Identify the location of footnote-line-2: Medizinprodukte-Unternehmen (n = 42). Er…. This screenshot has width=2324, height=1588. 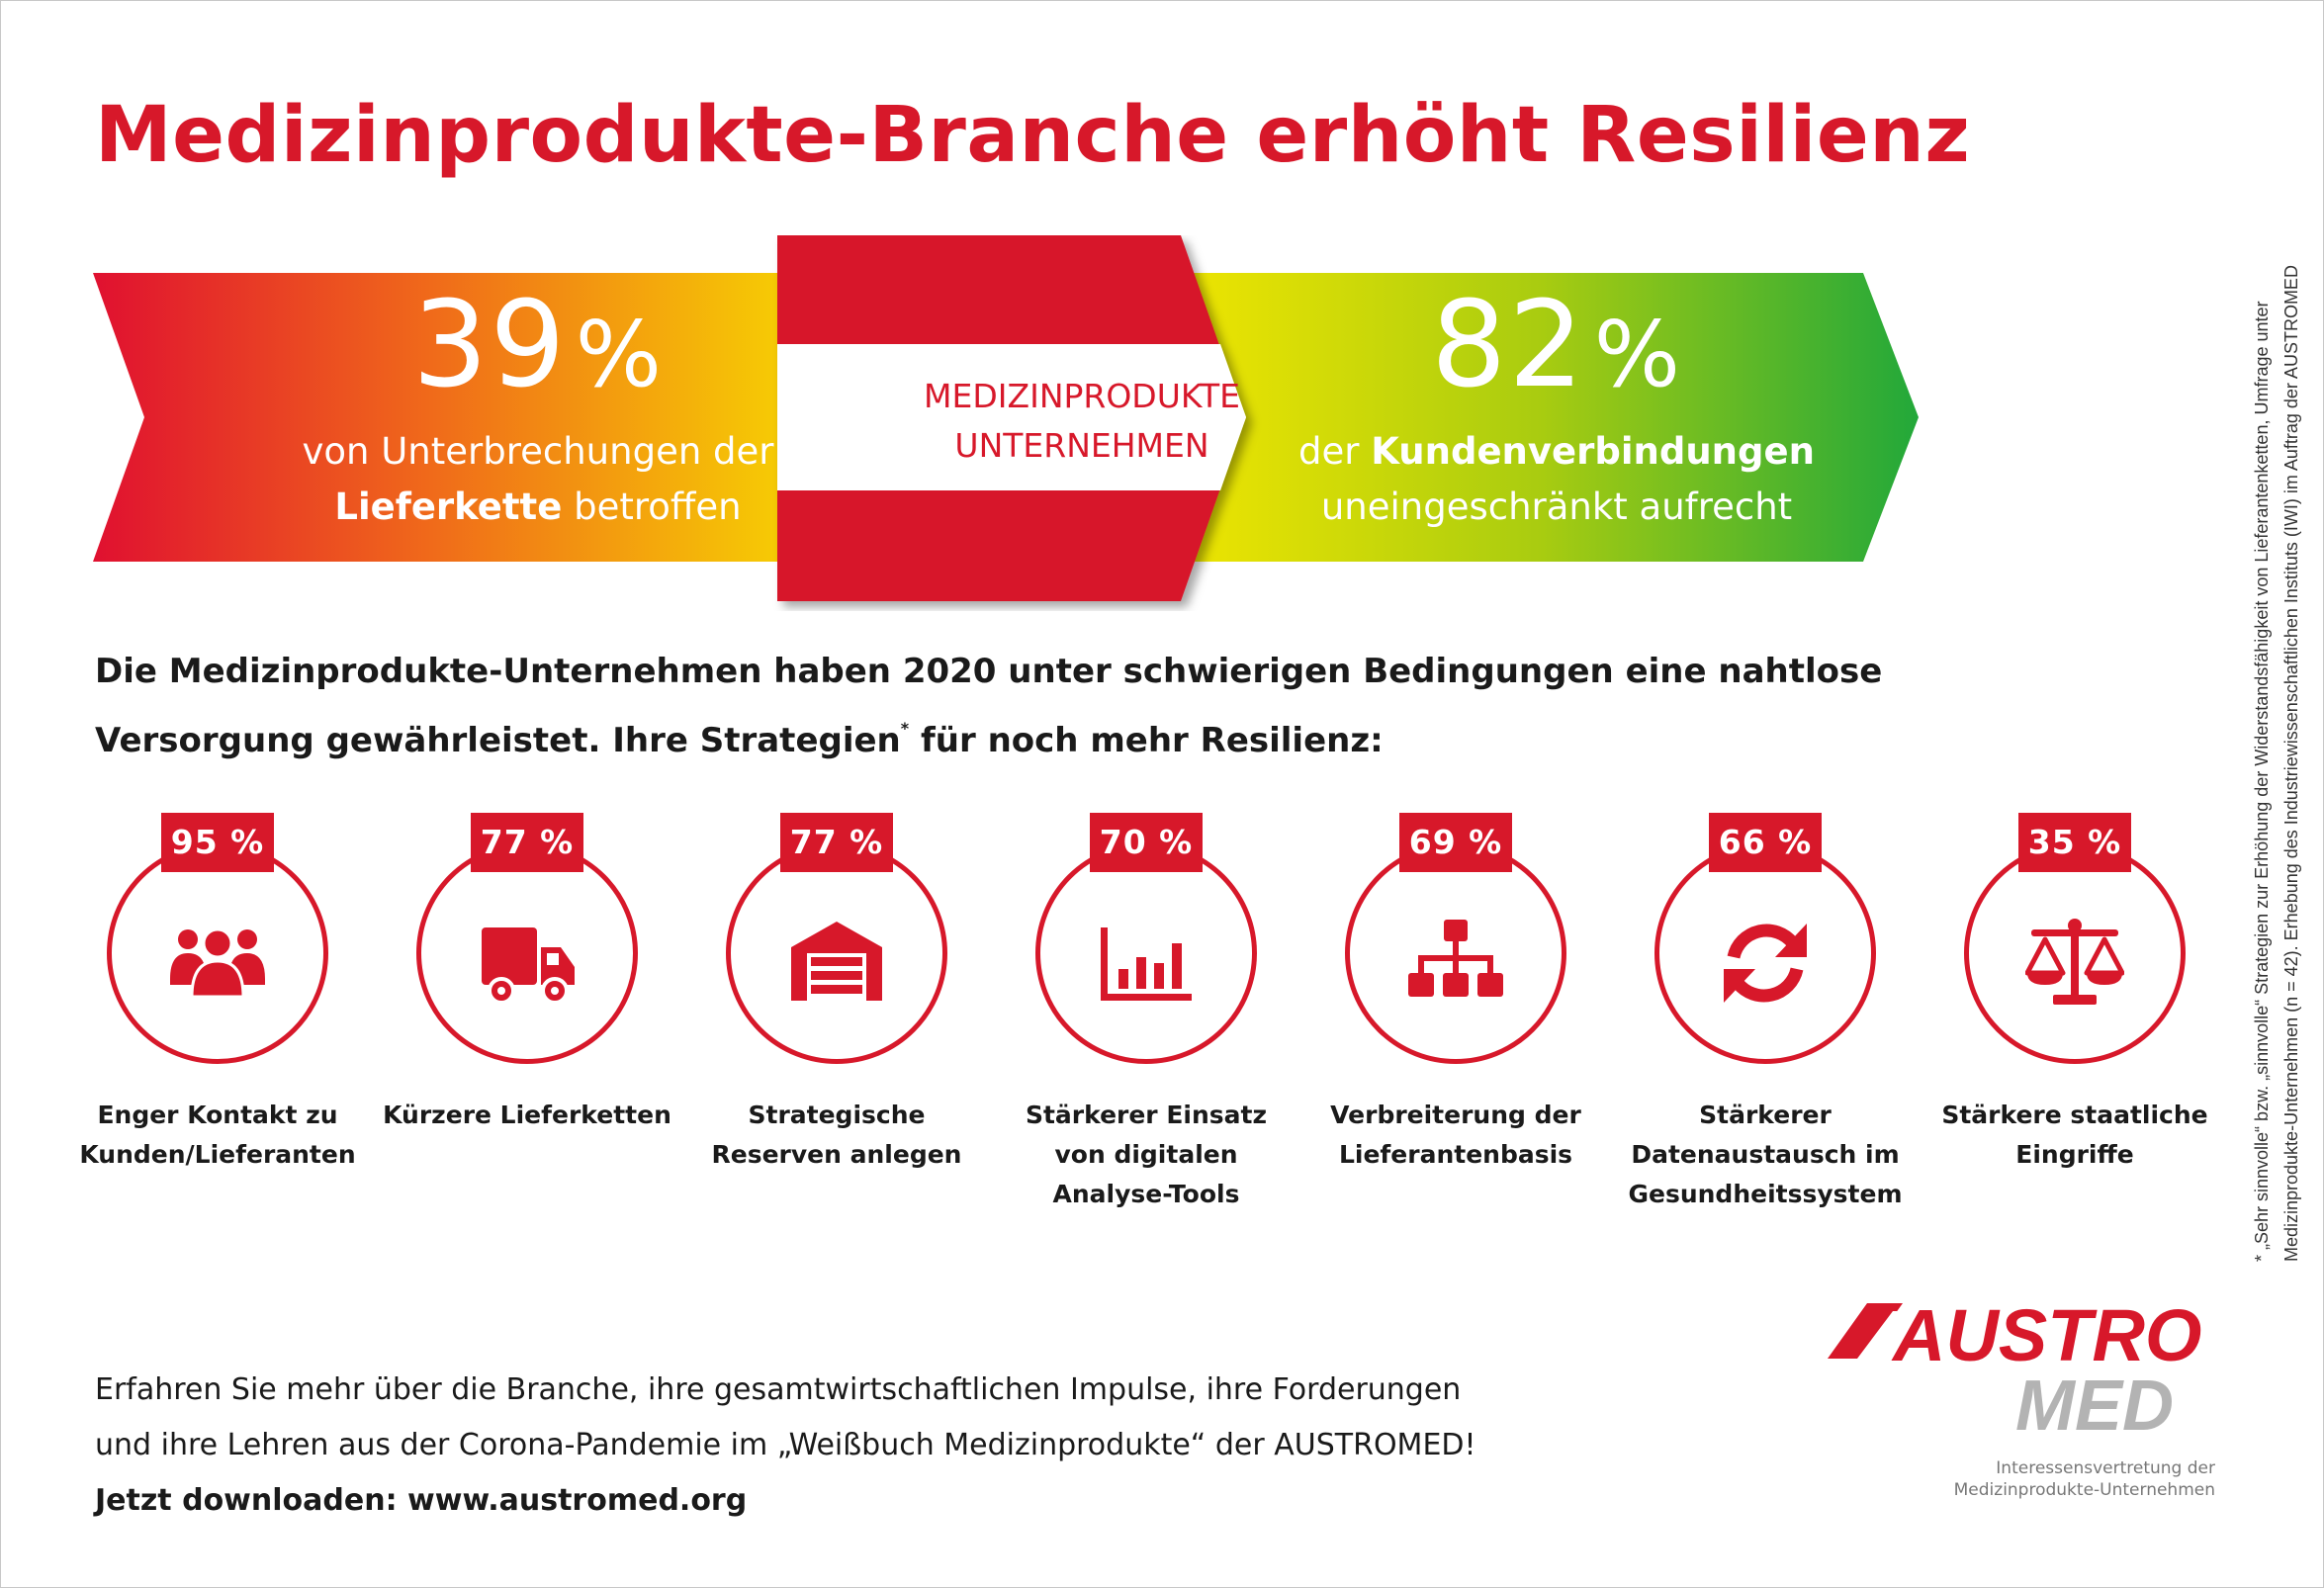
(2291, 763).